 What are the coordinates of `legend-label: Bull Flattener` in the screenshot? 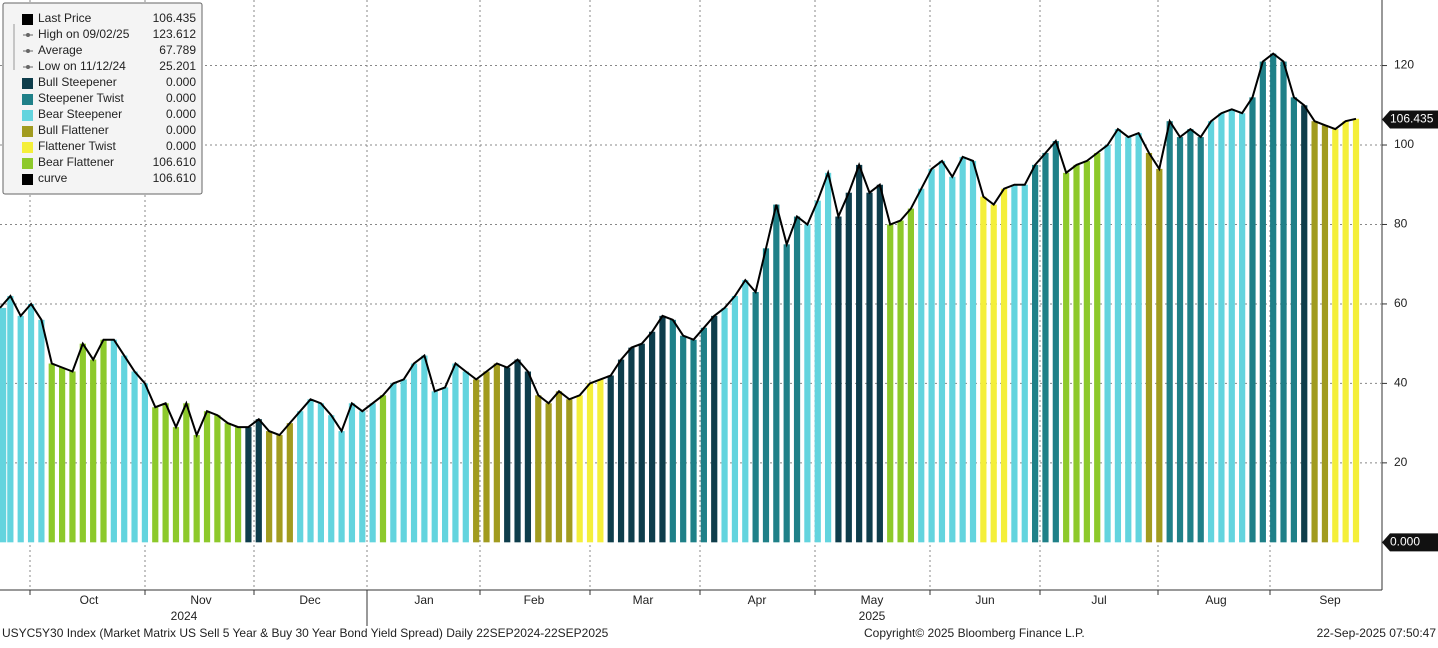 It's located at (73, 130).